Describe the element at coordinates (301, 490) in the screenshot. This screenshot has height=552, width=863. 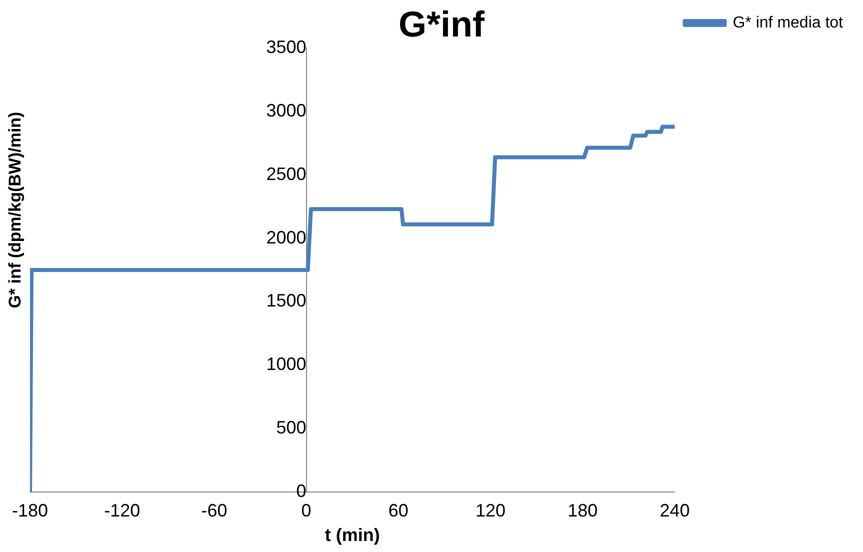
I see `y-tick-label: 0` at that location.